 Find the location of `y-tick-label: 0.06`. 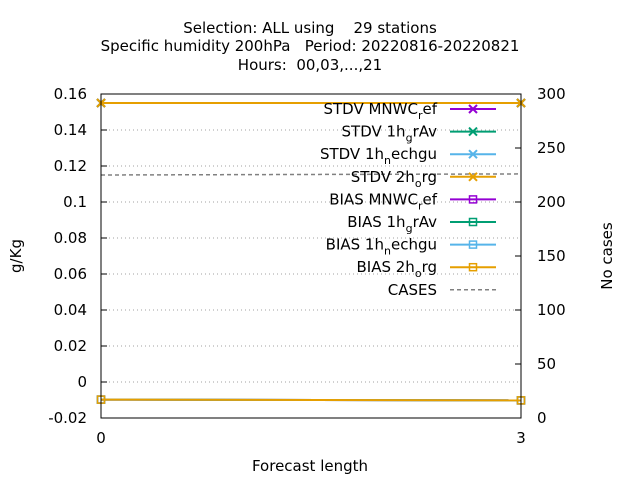

y-tick-label: 0.06 is located at coordinates (70, 274).